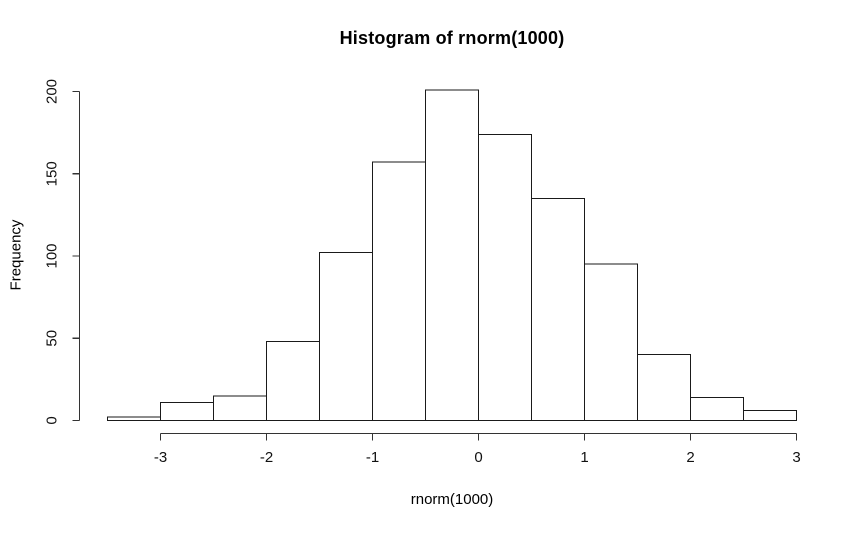 The height and width of the screenshot is (533, 864). I want to click on y-axis-label: Frequency, so click(16, 255).